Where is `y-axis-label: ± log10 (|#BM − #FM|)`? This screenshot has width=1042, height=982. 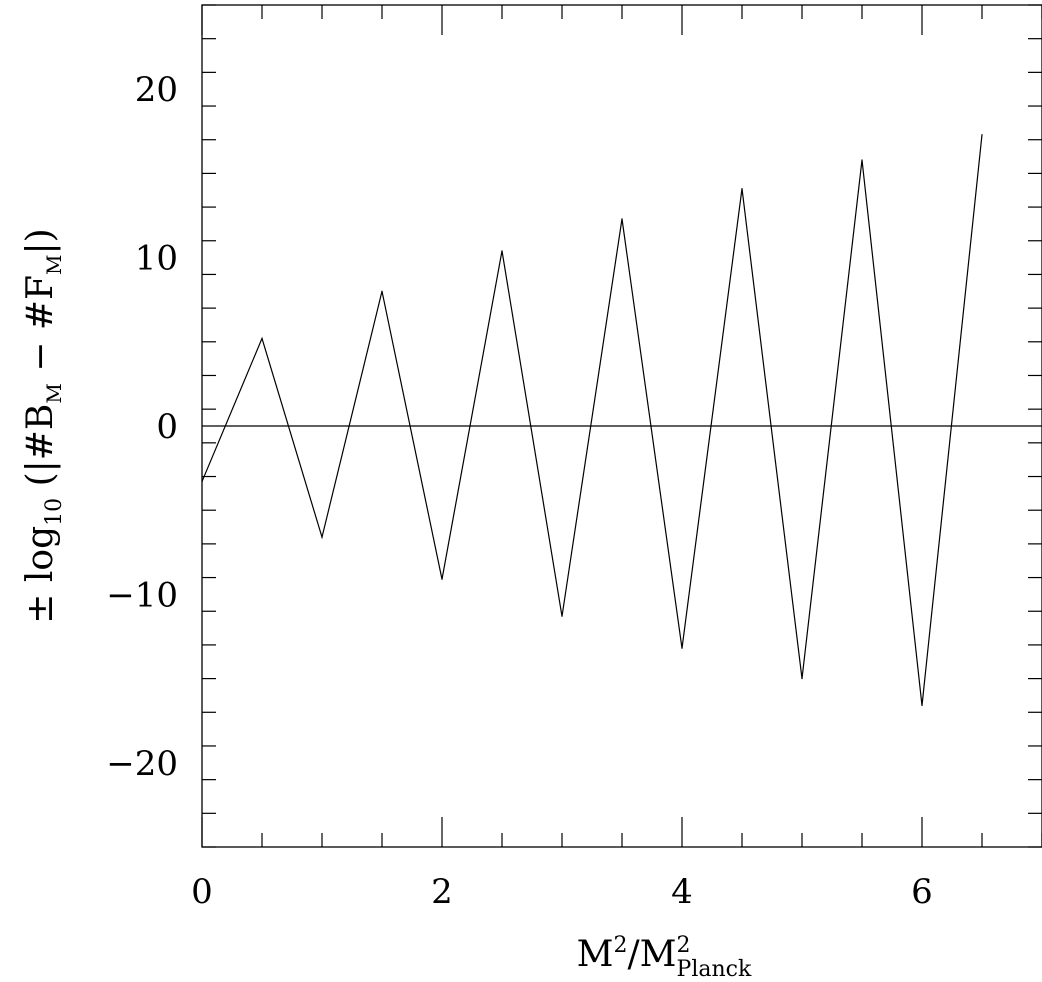
y-axis-label: ± log10 (|#BM − #FM|) is located at coordinates (43, 425).